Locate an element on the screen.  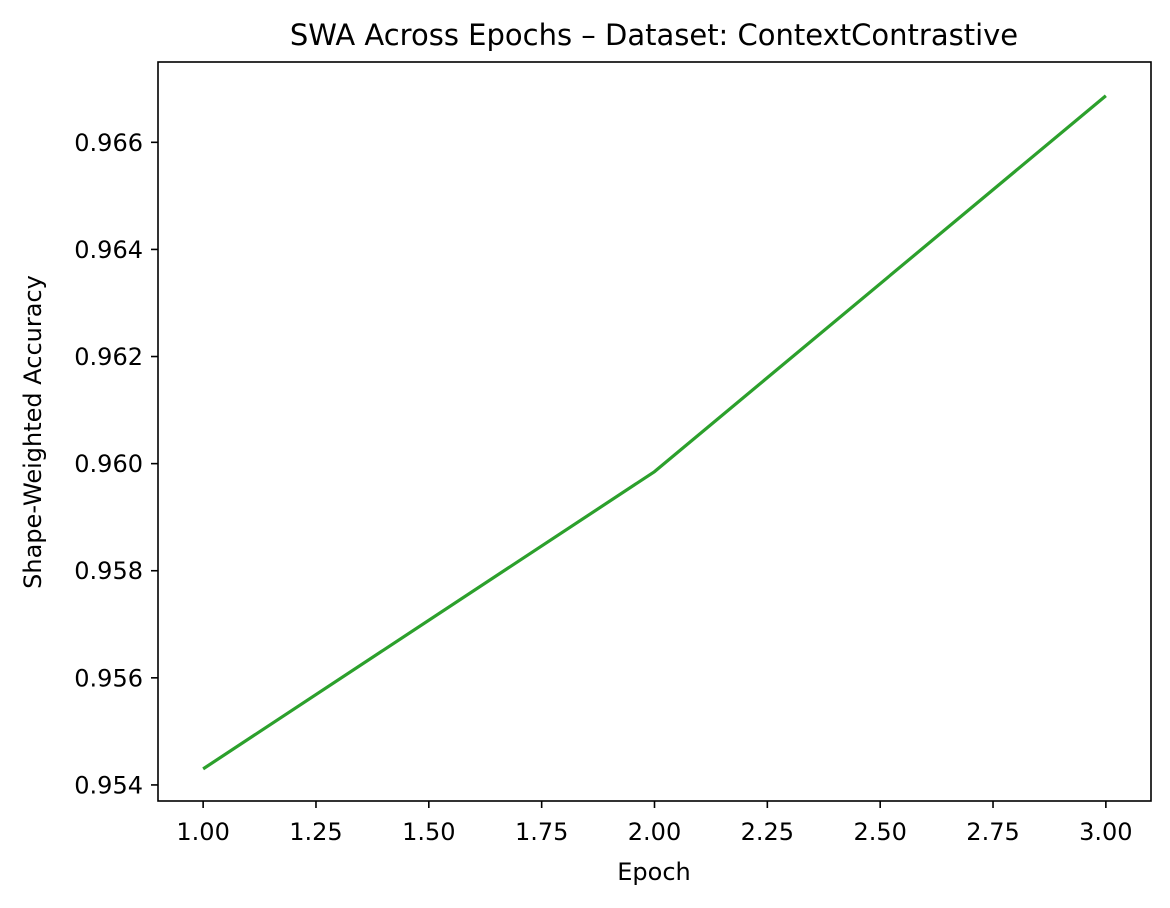
x-axis-title: Epoch is located at coordinates (654, 872).